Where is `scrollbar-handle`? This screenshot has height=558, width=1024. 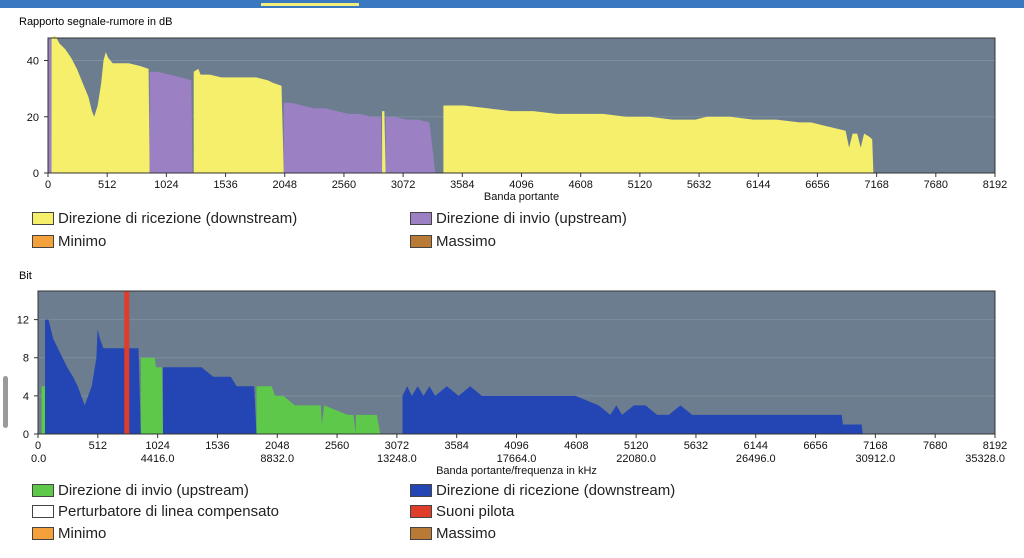
scrollbar-handle is located at coordinates (5, 402).